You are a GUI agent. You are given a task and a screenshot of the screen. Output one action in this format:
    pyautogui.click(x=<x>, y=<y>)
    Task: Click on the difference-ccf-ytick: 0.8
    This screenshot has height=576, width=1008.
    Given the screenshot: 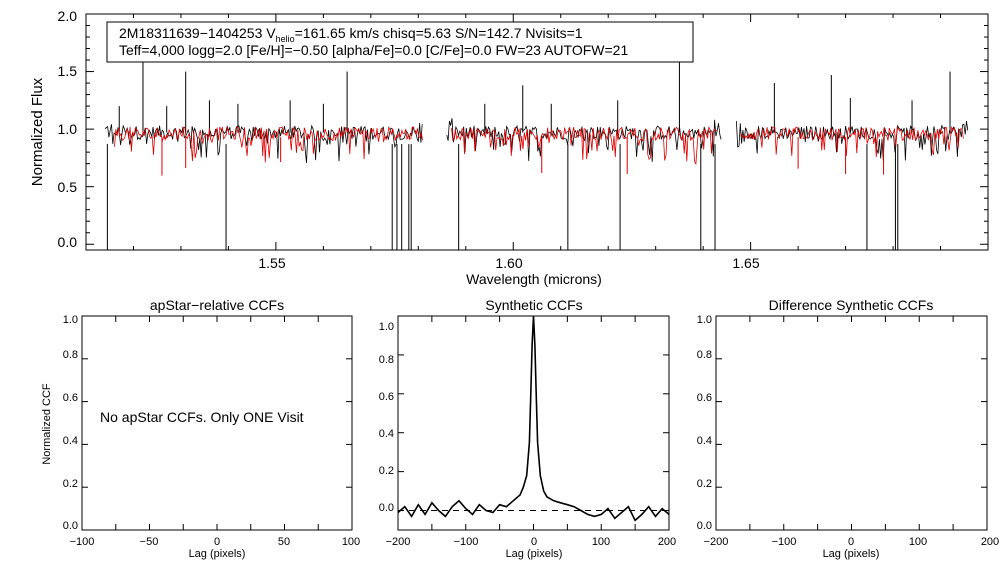 What is the action you would take?
    pyautogui.click(x=704, y=355)
    